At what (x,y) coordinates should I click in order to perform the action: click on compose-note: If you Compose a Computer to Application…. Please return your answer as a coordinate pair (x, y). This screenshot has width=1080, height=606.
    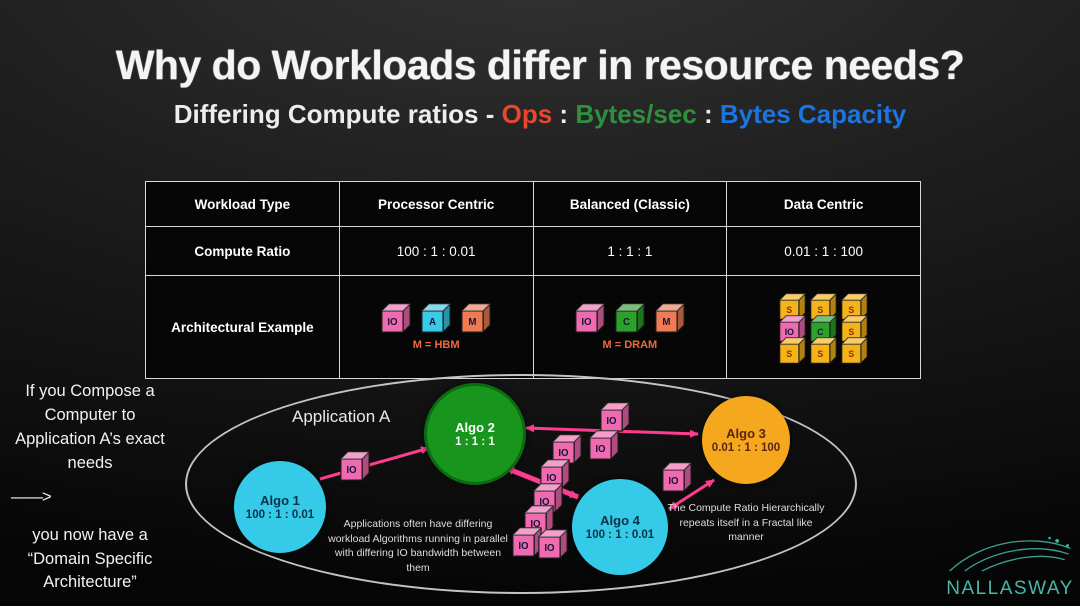
    Looking at the image, I should click on (90, 492).